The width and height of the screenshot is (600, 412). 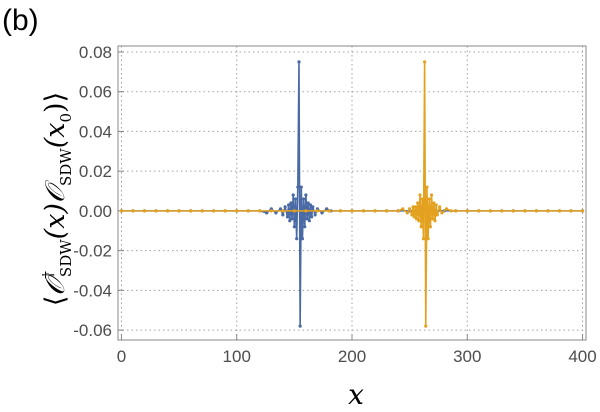 What do you see at coordinates (582, 356) in the screenshot?
I see `x-tick-label: 400` at bounding box center [582, 356].